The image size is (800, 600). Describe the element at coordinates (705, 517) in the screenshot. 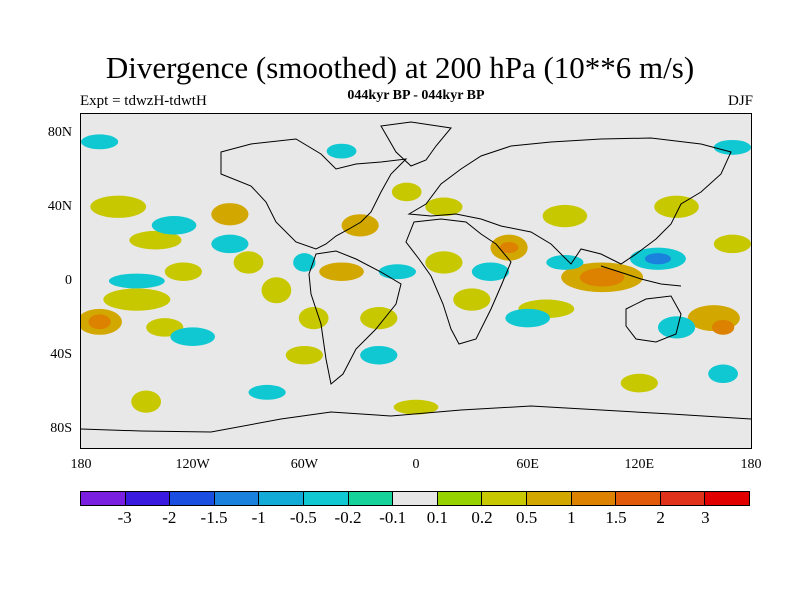

I see `colorbar-label: 3` at that location.